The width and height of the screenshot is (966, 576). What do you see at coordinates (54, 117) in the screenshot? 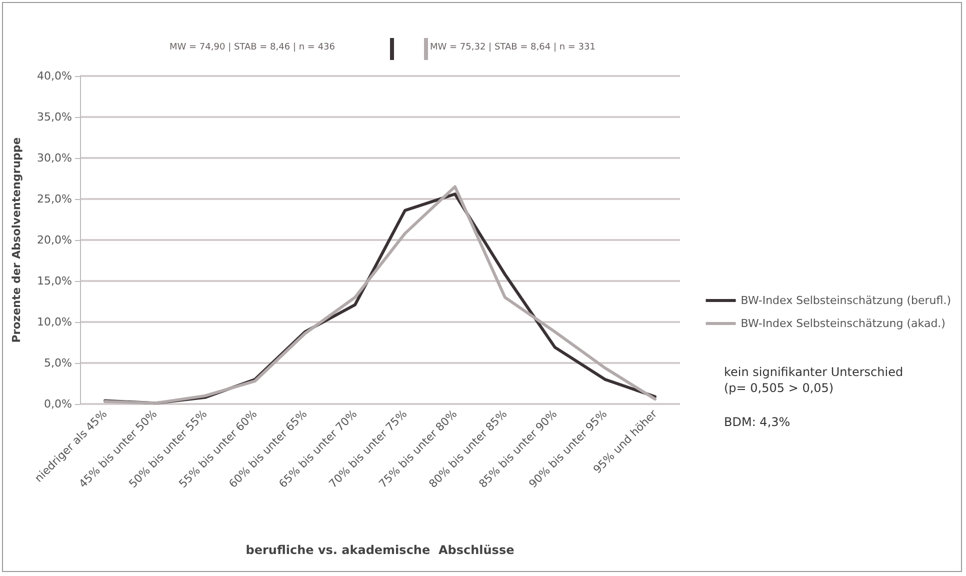
I see `y-tick-label: 35,0%` at bounding box center [54, 117].